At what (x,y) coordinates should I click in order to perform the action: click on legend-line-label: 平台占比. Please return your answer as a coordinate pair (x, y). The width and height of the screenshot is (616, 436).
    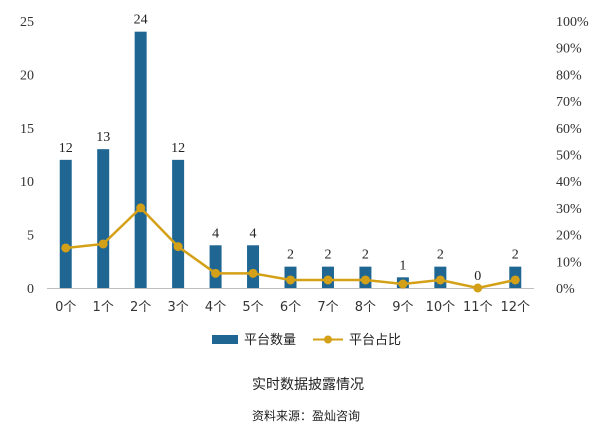
    Looking at the image, I should click on (375, 340).